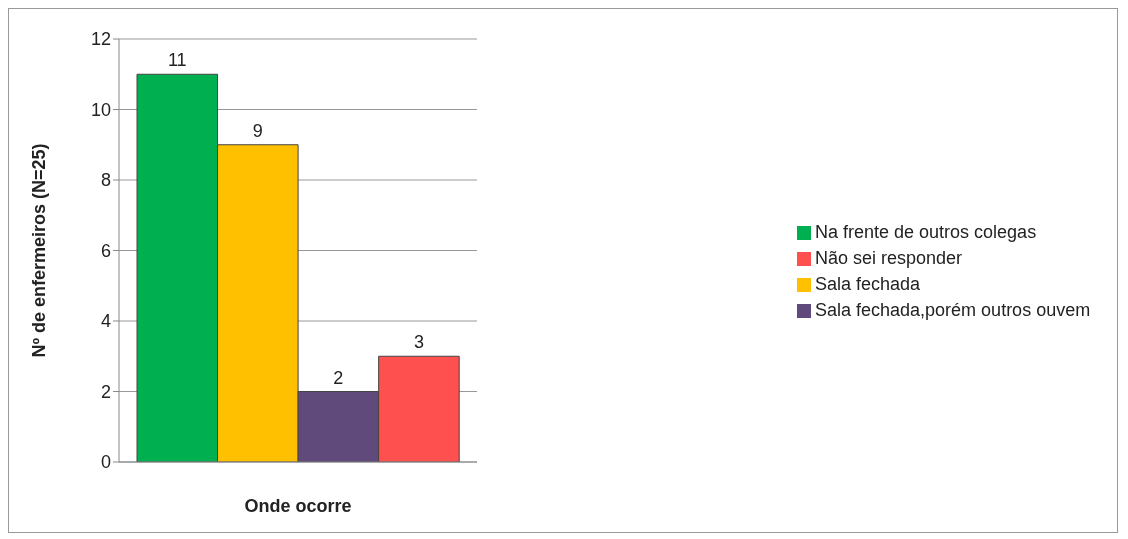  What do you see at coordinates (257, 130) in the screenshot?
I see `data-label: 9` at bounding box center [257, 130].